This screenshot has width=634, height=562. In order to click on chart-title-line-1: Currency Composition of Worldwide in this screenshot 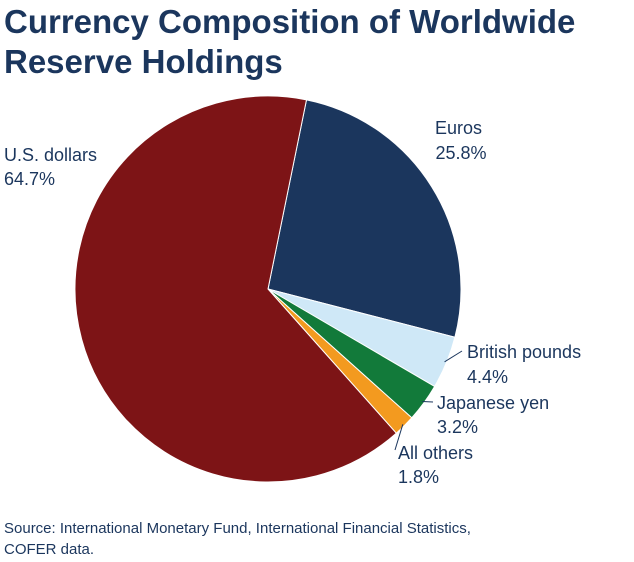, I will do `click(290, 21)`.